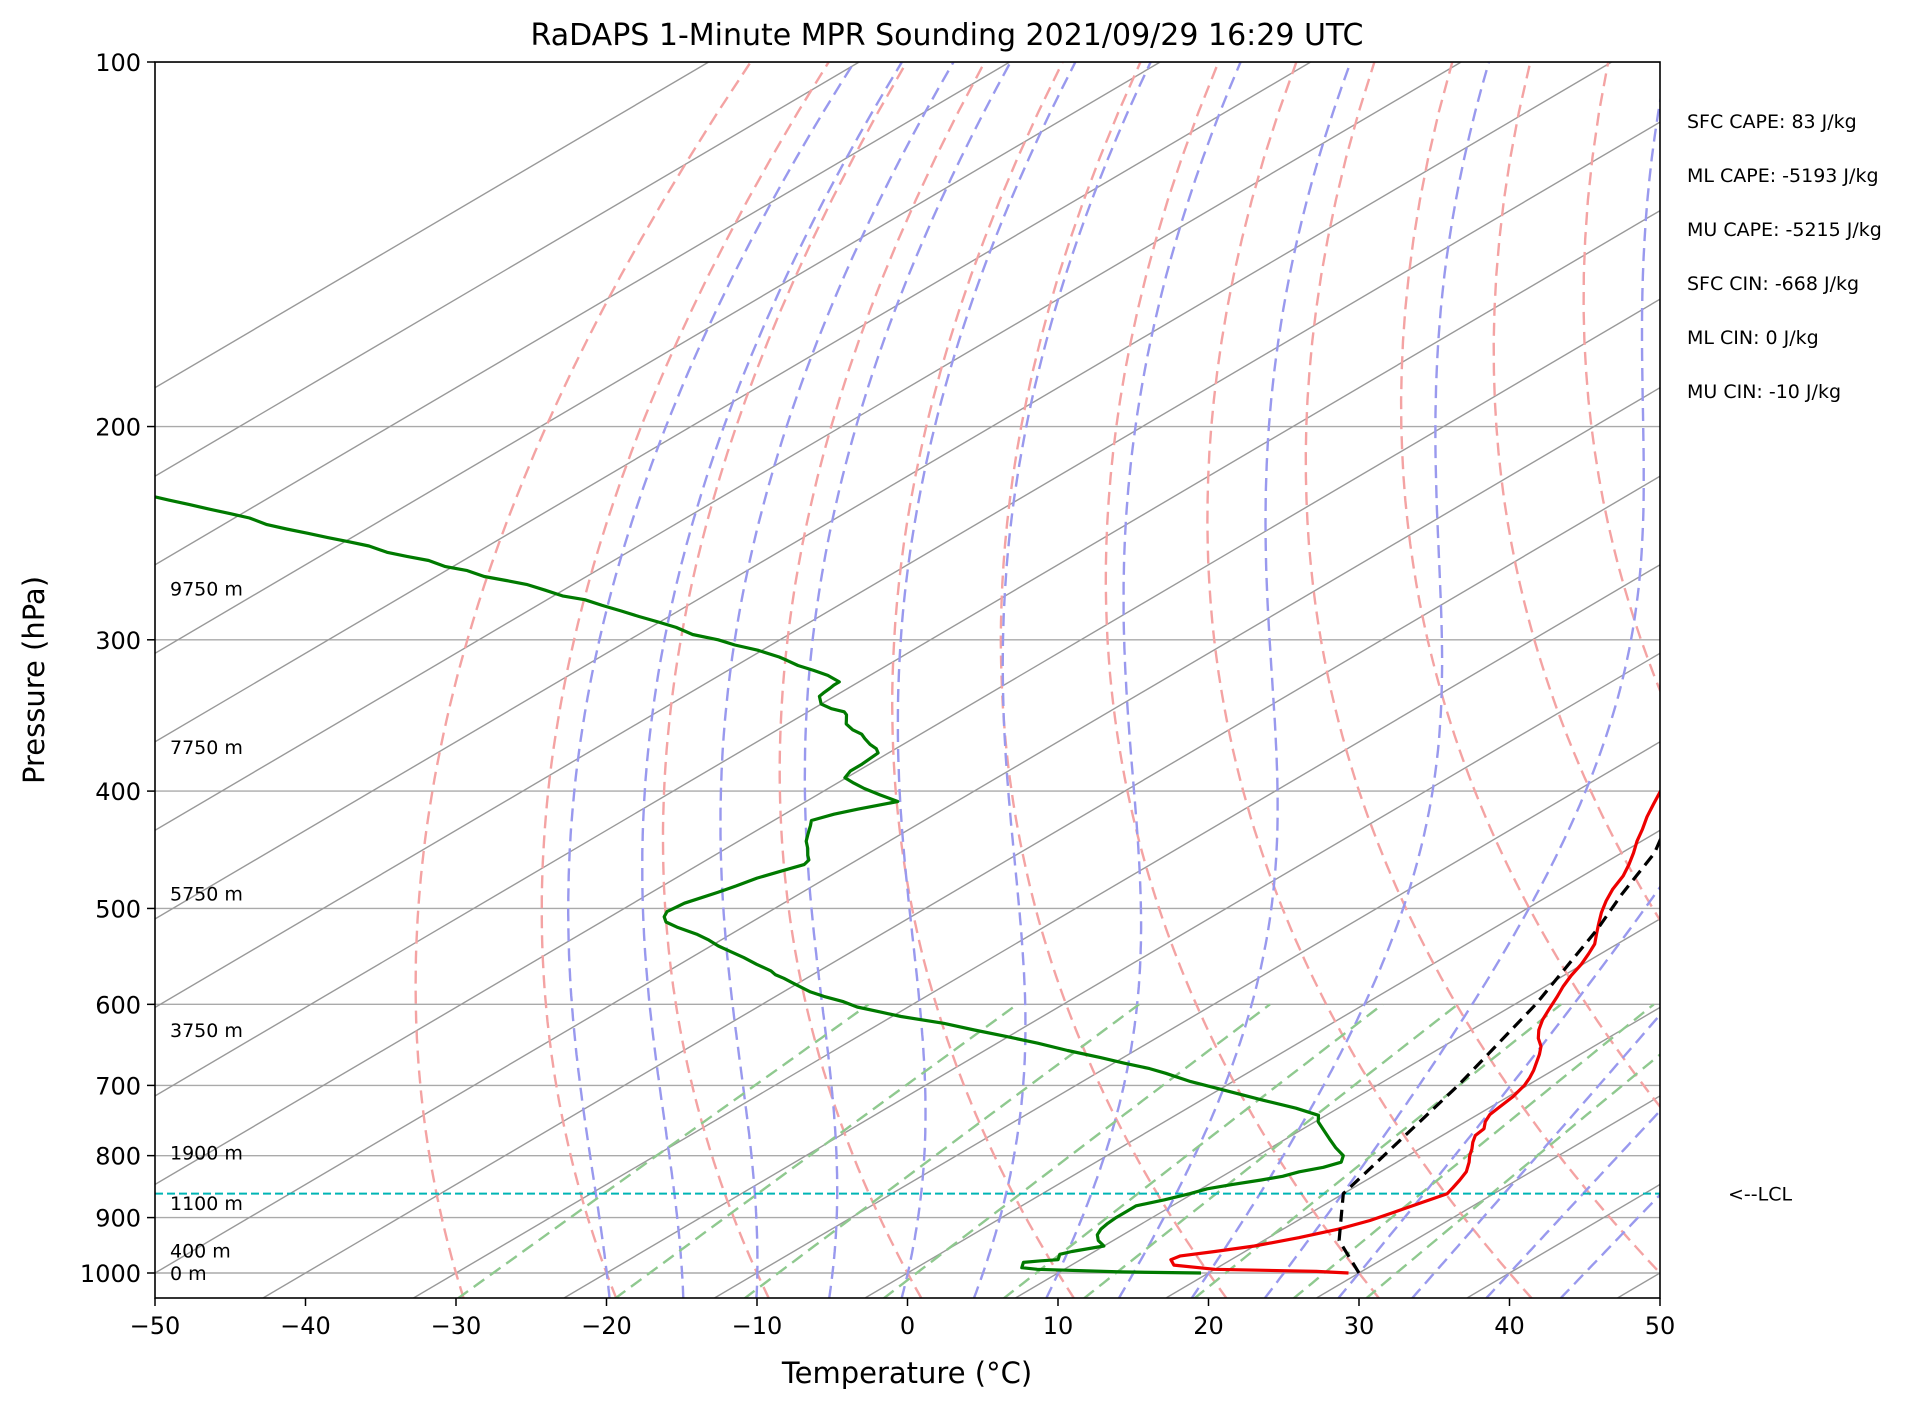 The image size is (1926, 1406). Describe the element at coordinates (456, 1326) in the screenshot. I see `x-tick-label: −30` at that location.